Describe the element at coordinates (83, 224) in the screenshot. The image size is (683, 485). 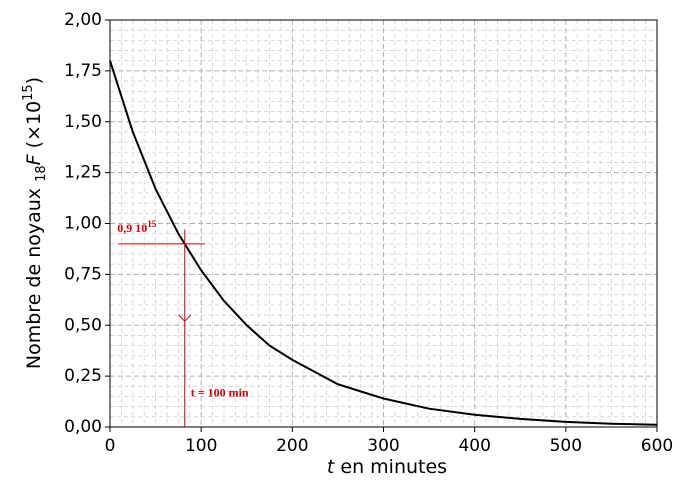
I see `y-tick-label: 1,00` at that location.